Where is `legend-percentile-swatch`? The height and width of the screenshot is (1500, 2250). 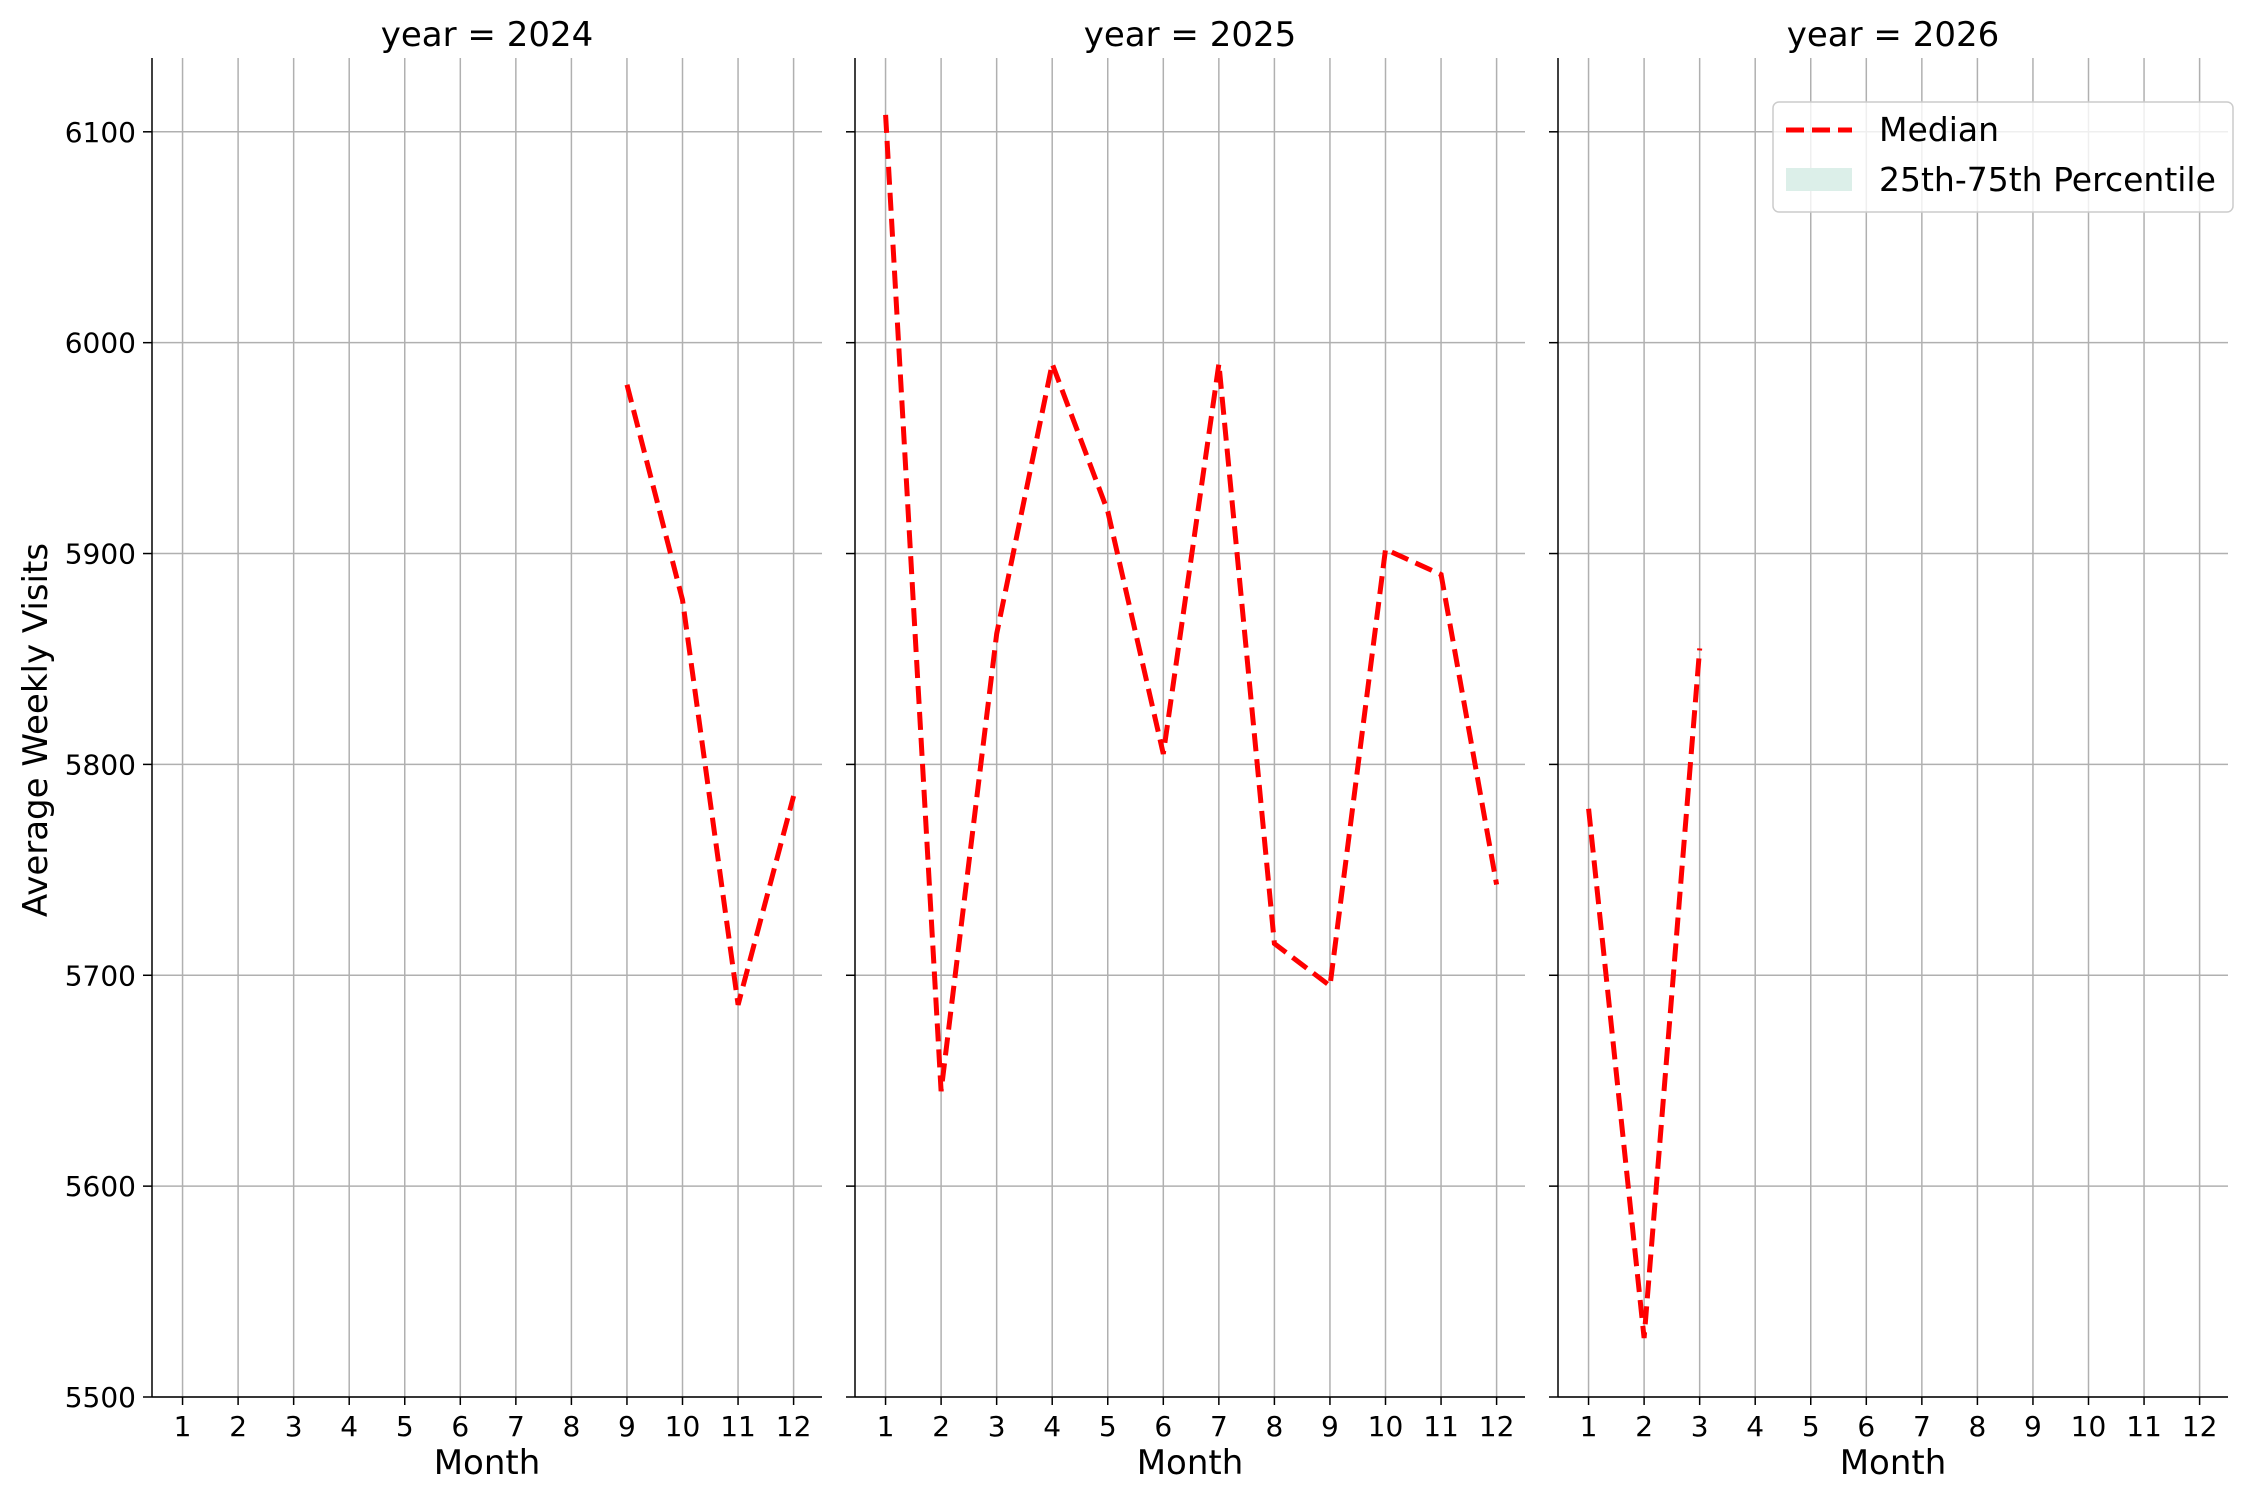
legend-percentile-swatch is located at coordinates (1819, 179).